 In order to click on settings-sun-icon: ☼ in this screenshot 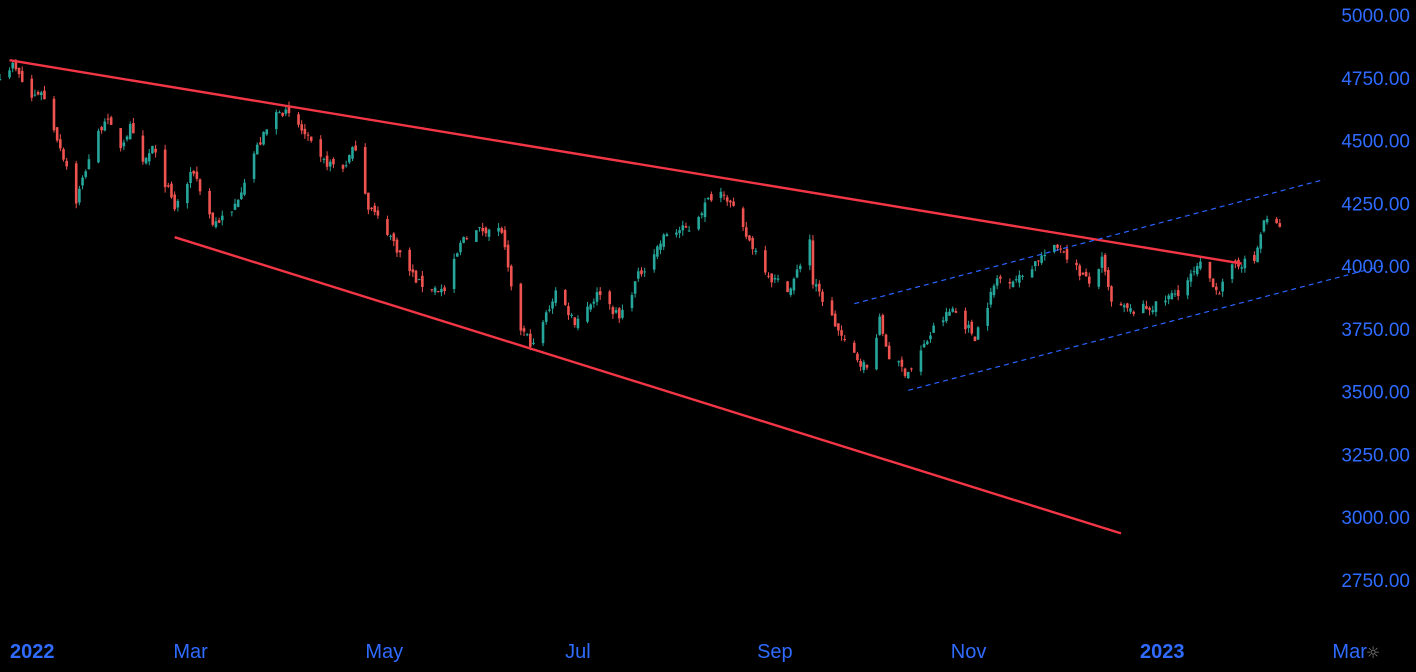, I will do `click(1373, 652)`.